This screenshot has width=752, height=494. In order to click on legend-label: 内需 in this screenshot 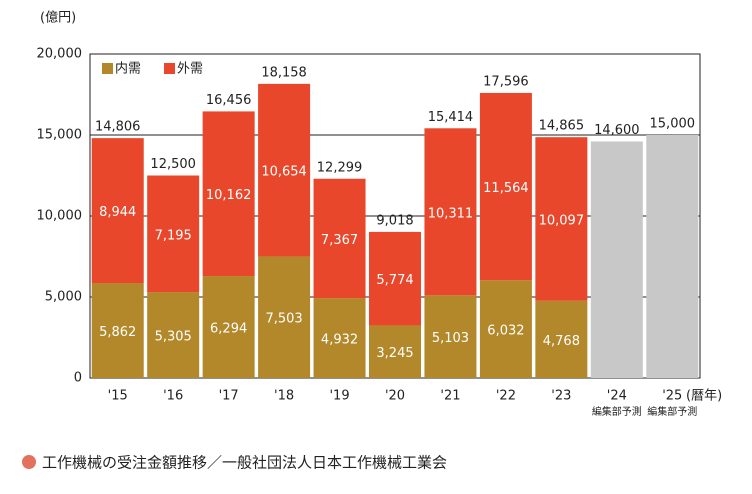, I will do `click(128, 69)`.